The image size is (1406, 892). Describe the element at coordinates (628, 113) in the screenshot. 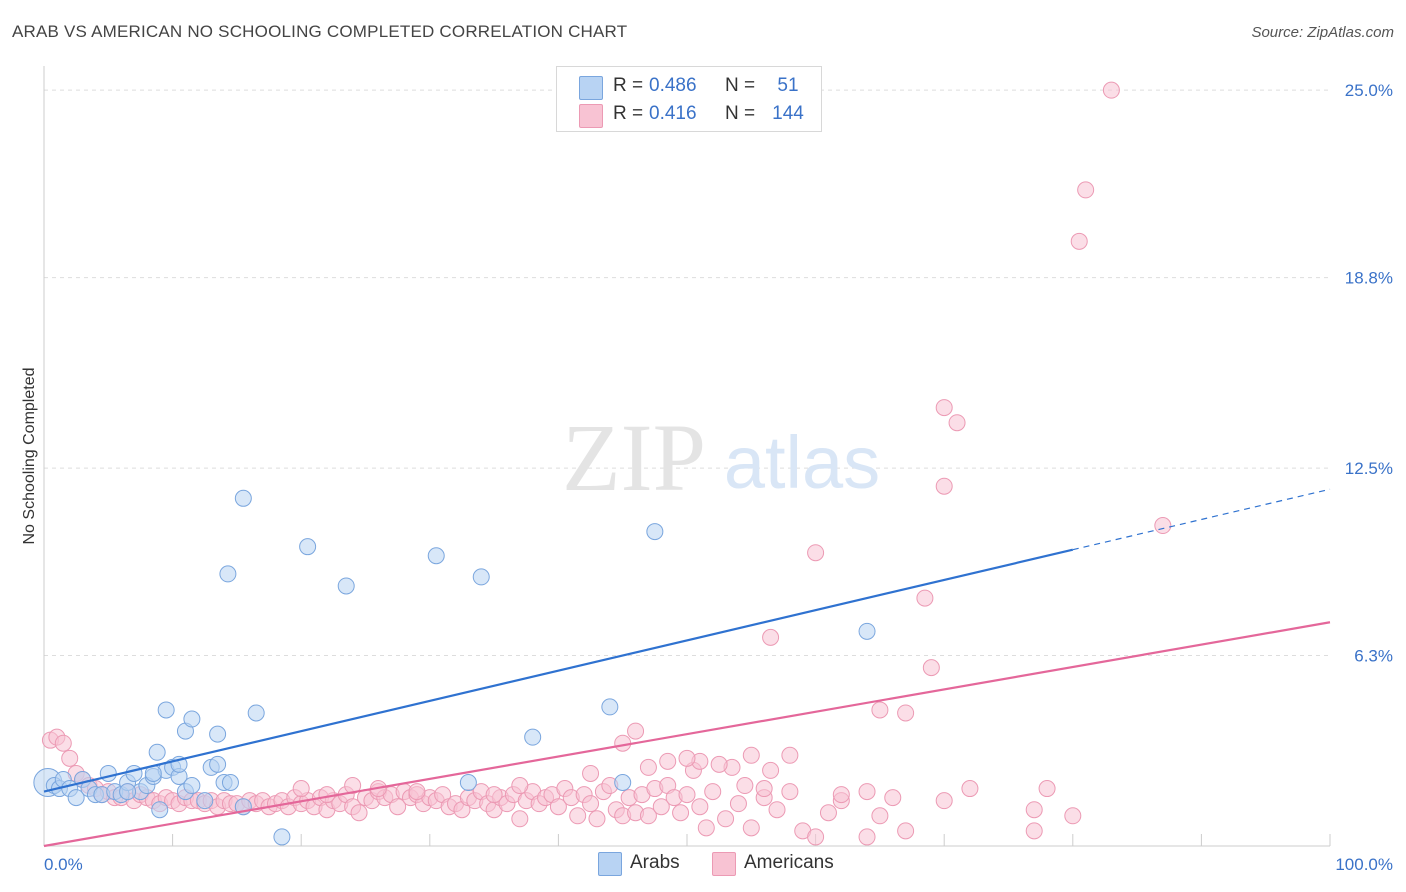

I see `americans-r-label: R =` at that location.